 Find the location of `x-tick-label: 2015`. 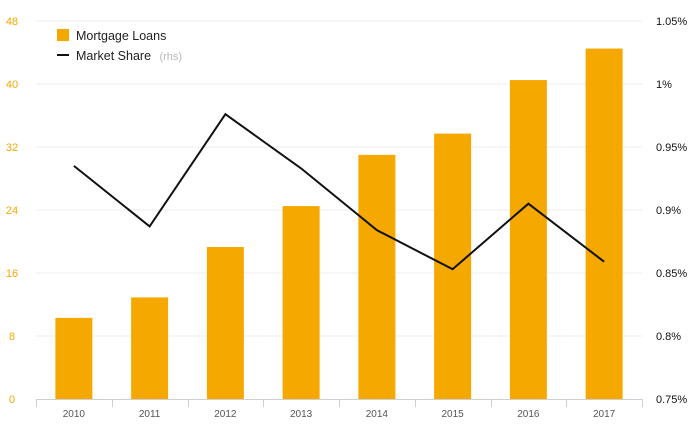

x-tick-label: 2015 is located at coordinates (453, 414).